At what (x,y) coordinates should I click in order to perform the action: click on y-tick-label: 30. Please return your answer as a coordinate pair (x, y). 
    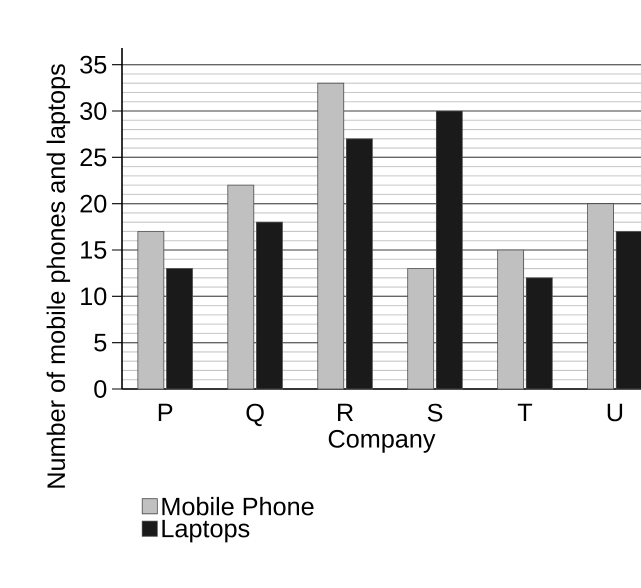
    Looking at the image, I should click on (93, 111).